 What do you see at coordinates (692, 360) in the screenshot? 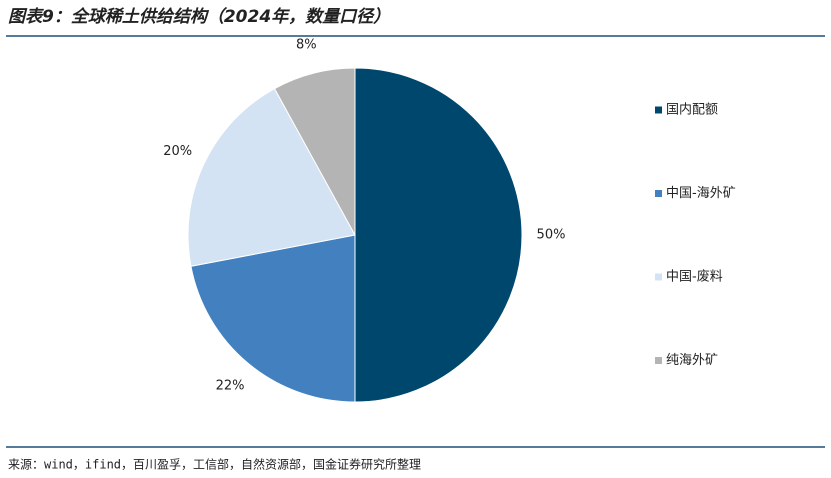
I see `legend-label: 纯海外矿` at bounding box center [692, 360].